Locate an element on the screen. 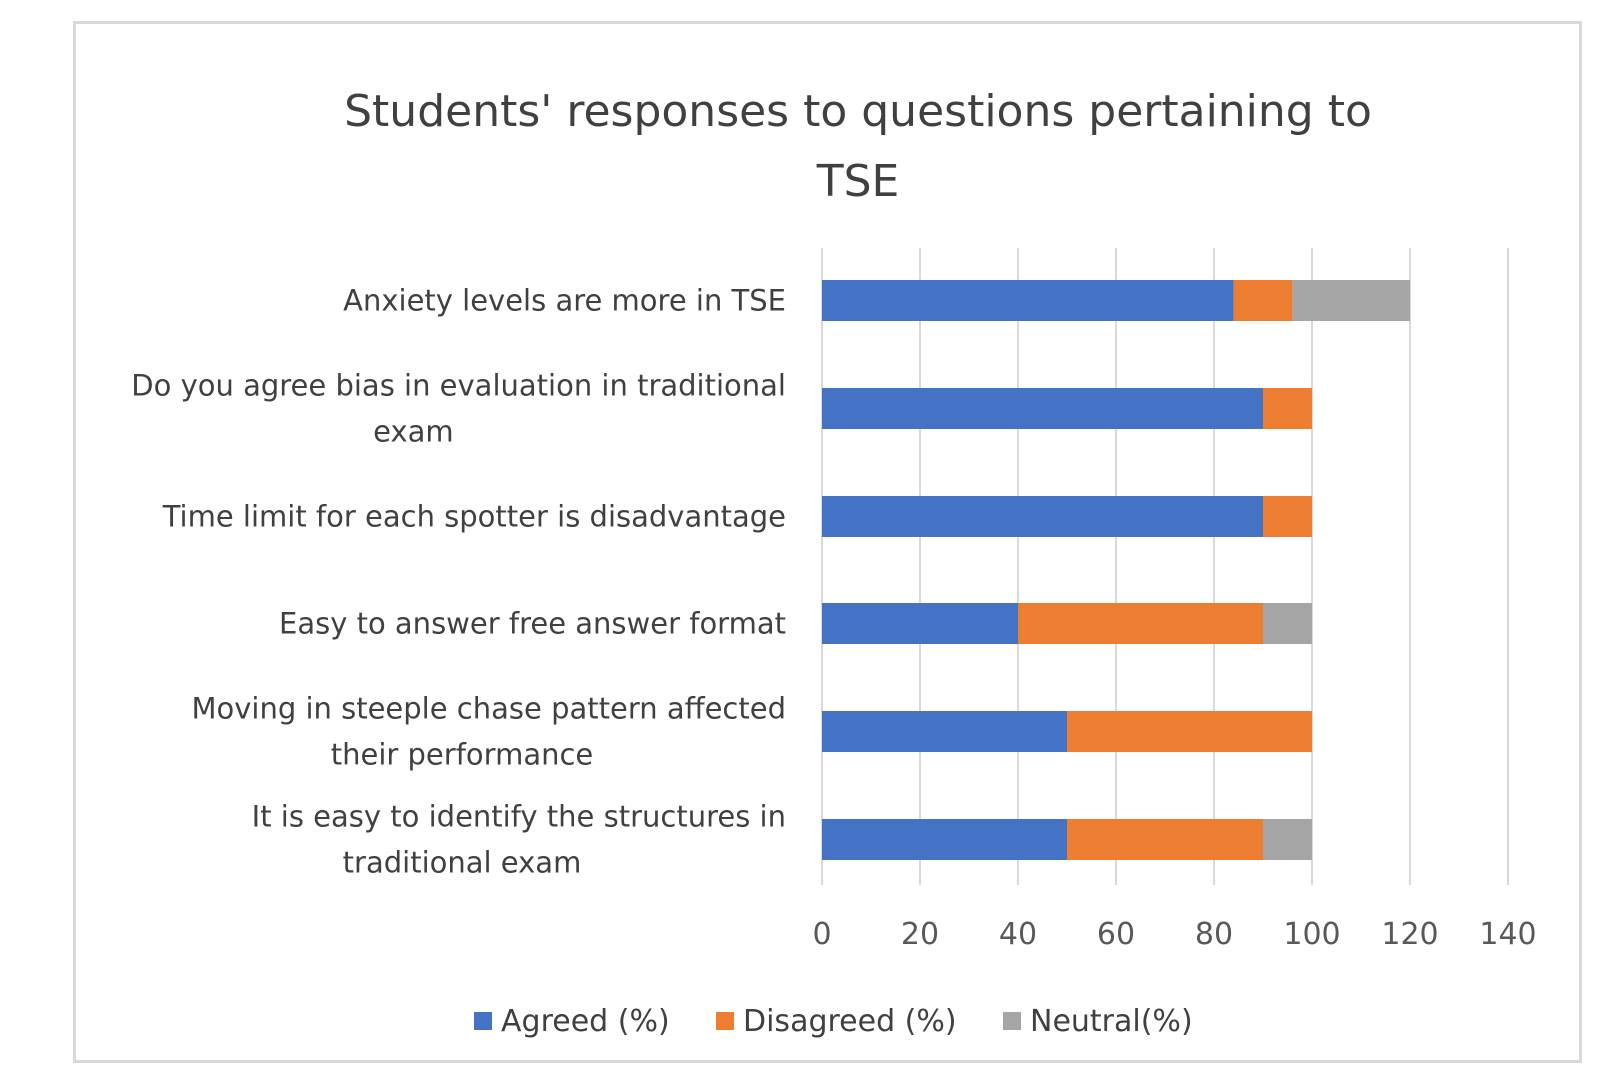 This screenshot has width=1619, height=1084. category-label: their performance is located at coordinates (462, 755).